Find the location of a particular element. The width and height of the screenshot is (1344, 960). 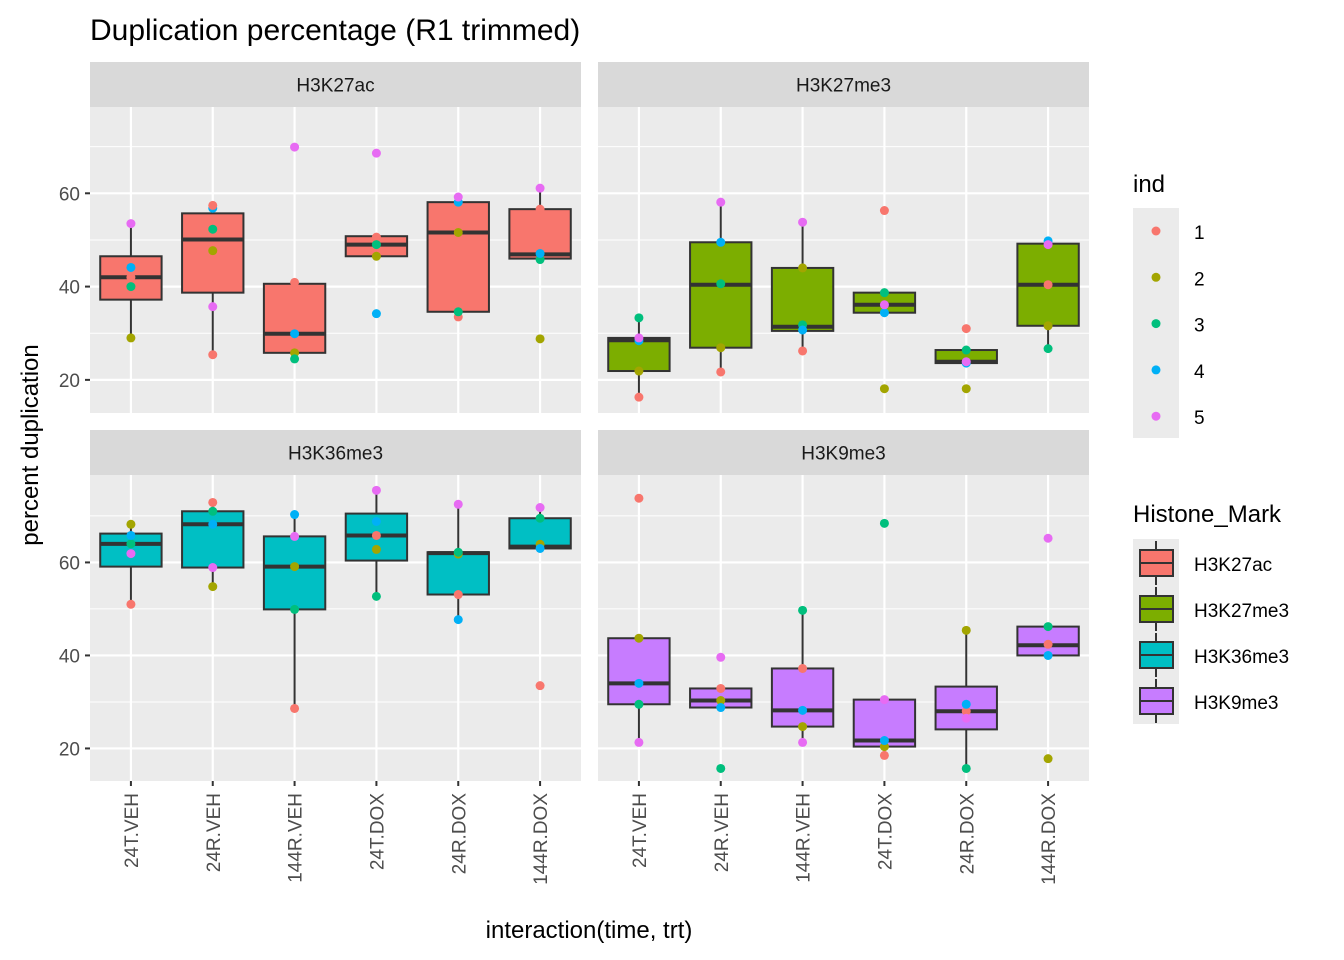

legend-key-h3k36me3 is located at coordinates (1156, 655).